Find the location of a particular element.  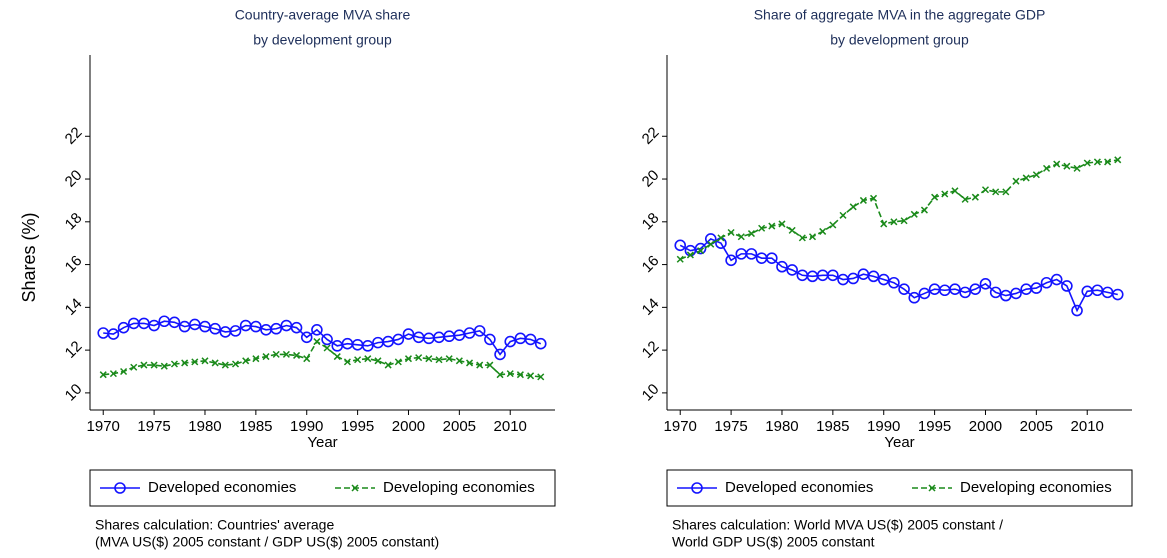

note: Shares calculation: Countries' average is located at coordinates (214, 525).